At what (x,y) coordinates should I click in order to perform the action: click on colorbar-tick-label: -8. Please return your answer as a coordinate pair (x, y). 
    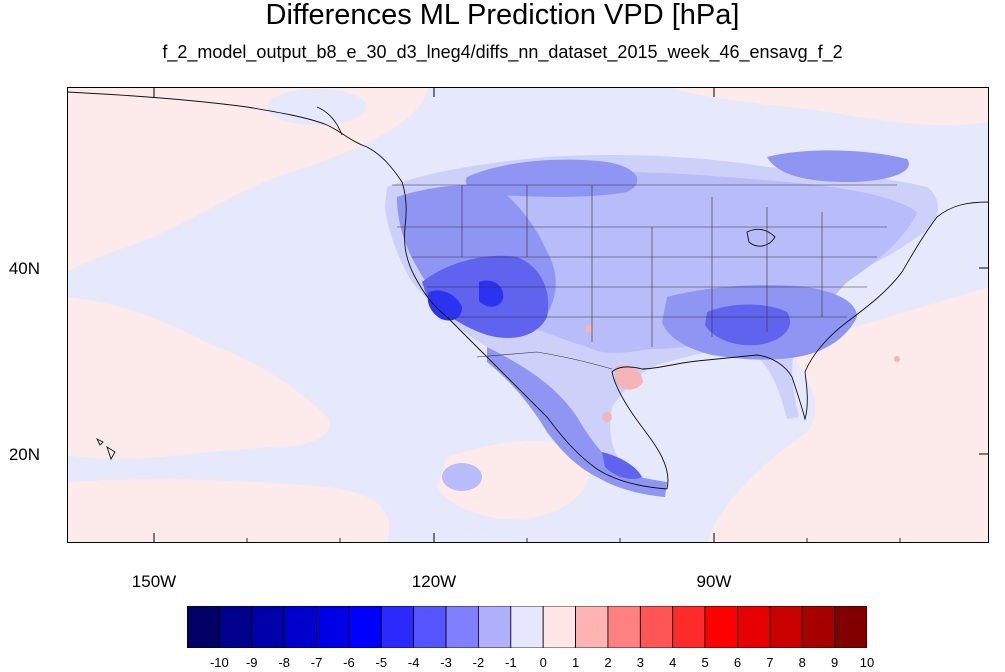
    Looking at the image, I should click on (284, 662).